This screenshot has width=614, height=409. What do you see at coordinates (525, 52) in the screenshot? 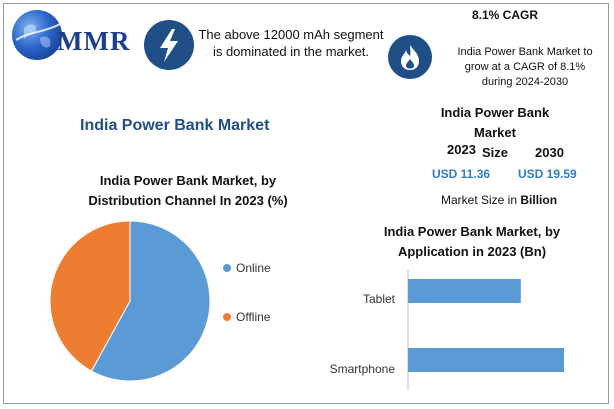
I see `cagr-line1: India Power Bank Market to` at bounding box center [525, 52].